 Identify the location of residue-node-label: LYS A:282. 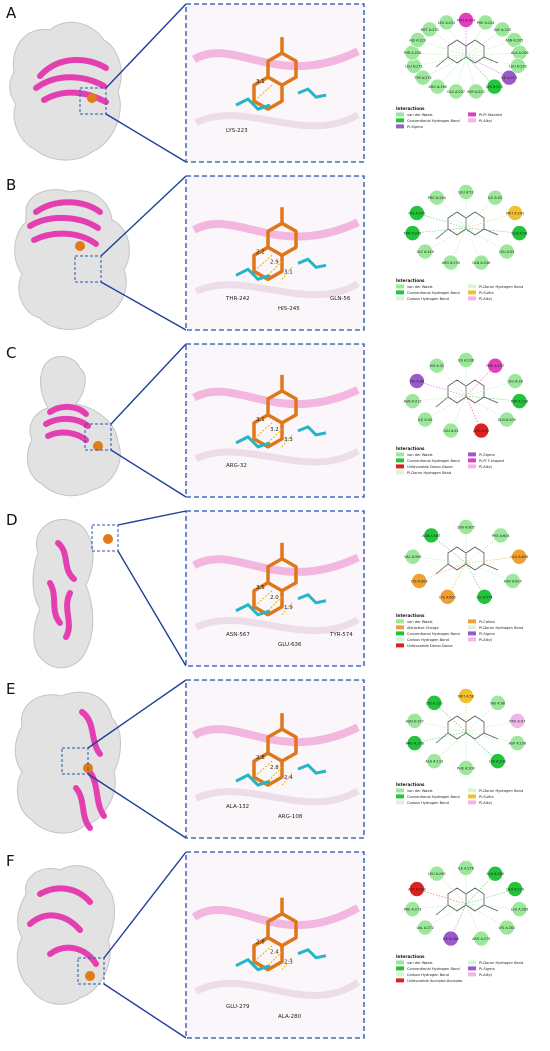
(506, 928).